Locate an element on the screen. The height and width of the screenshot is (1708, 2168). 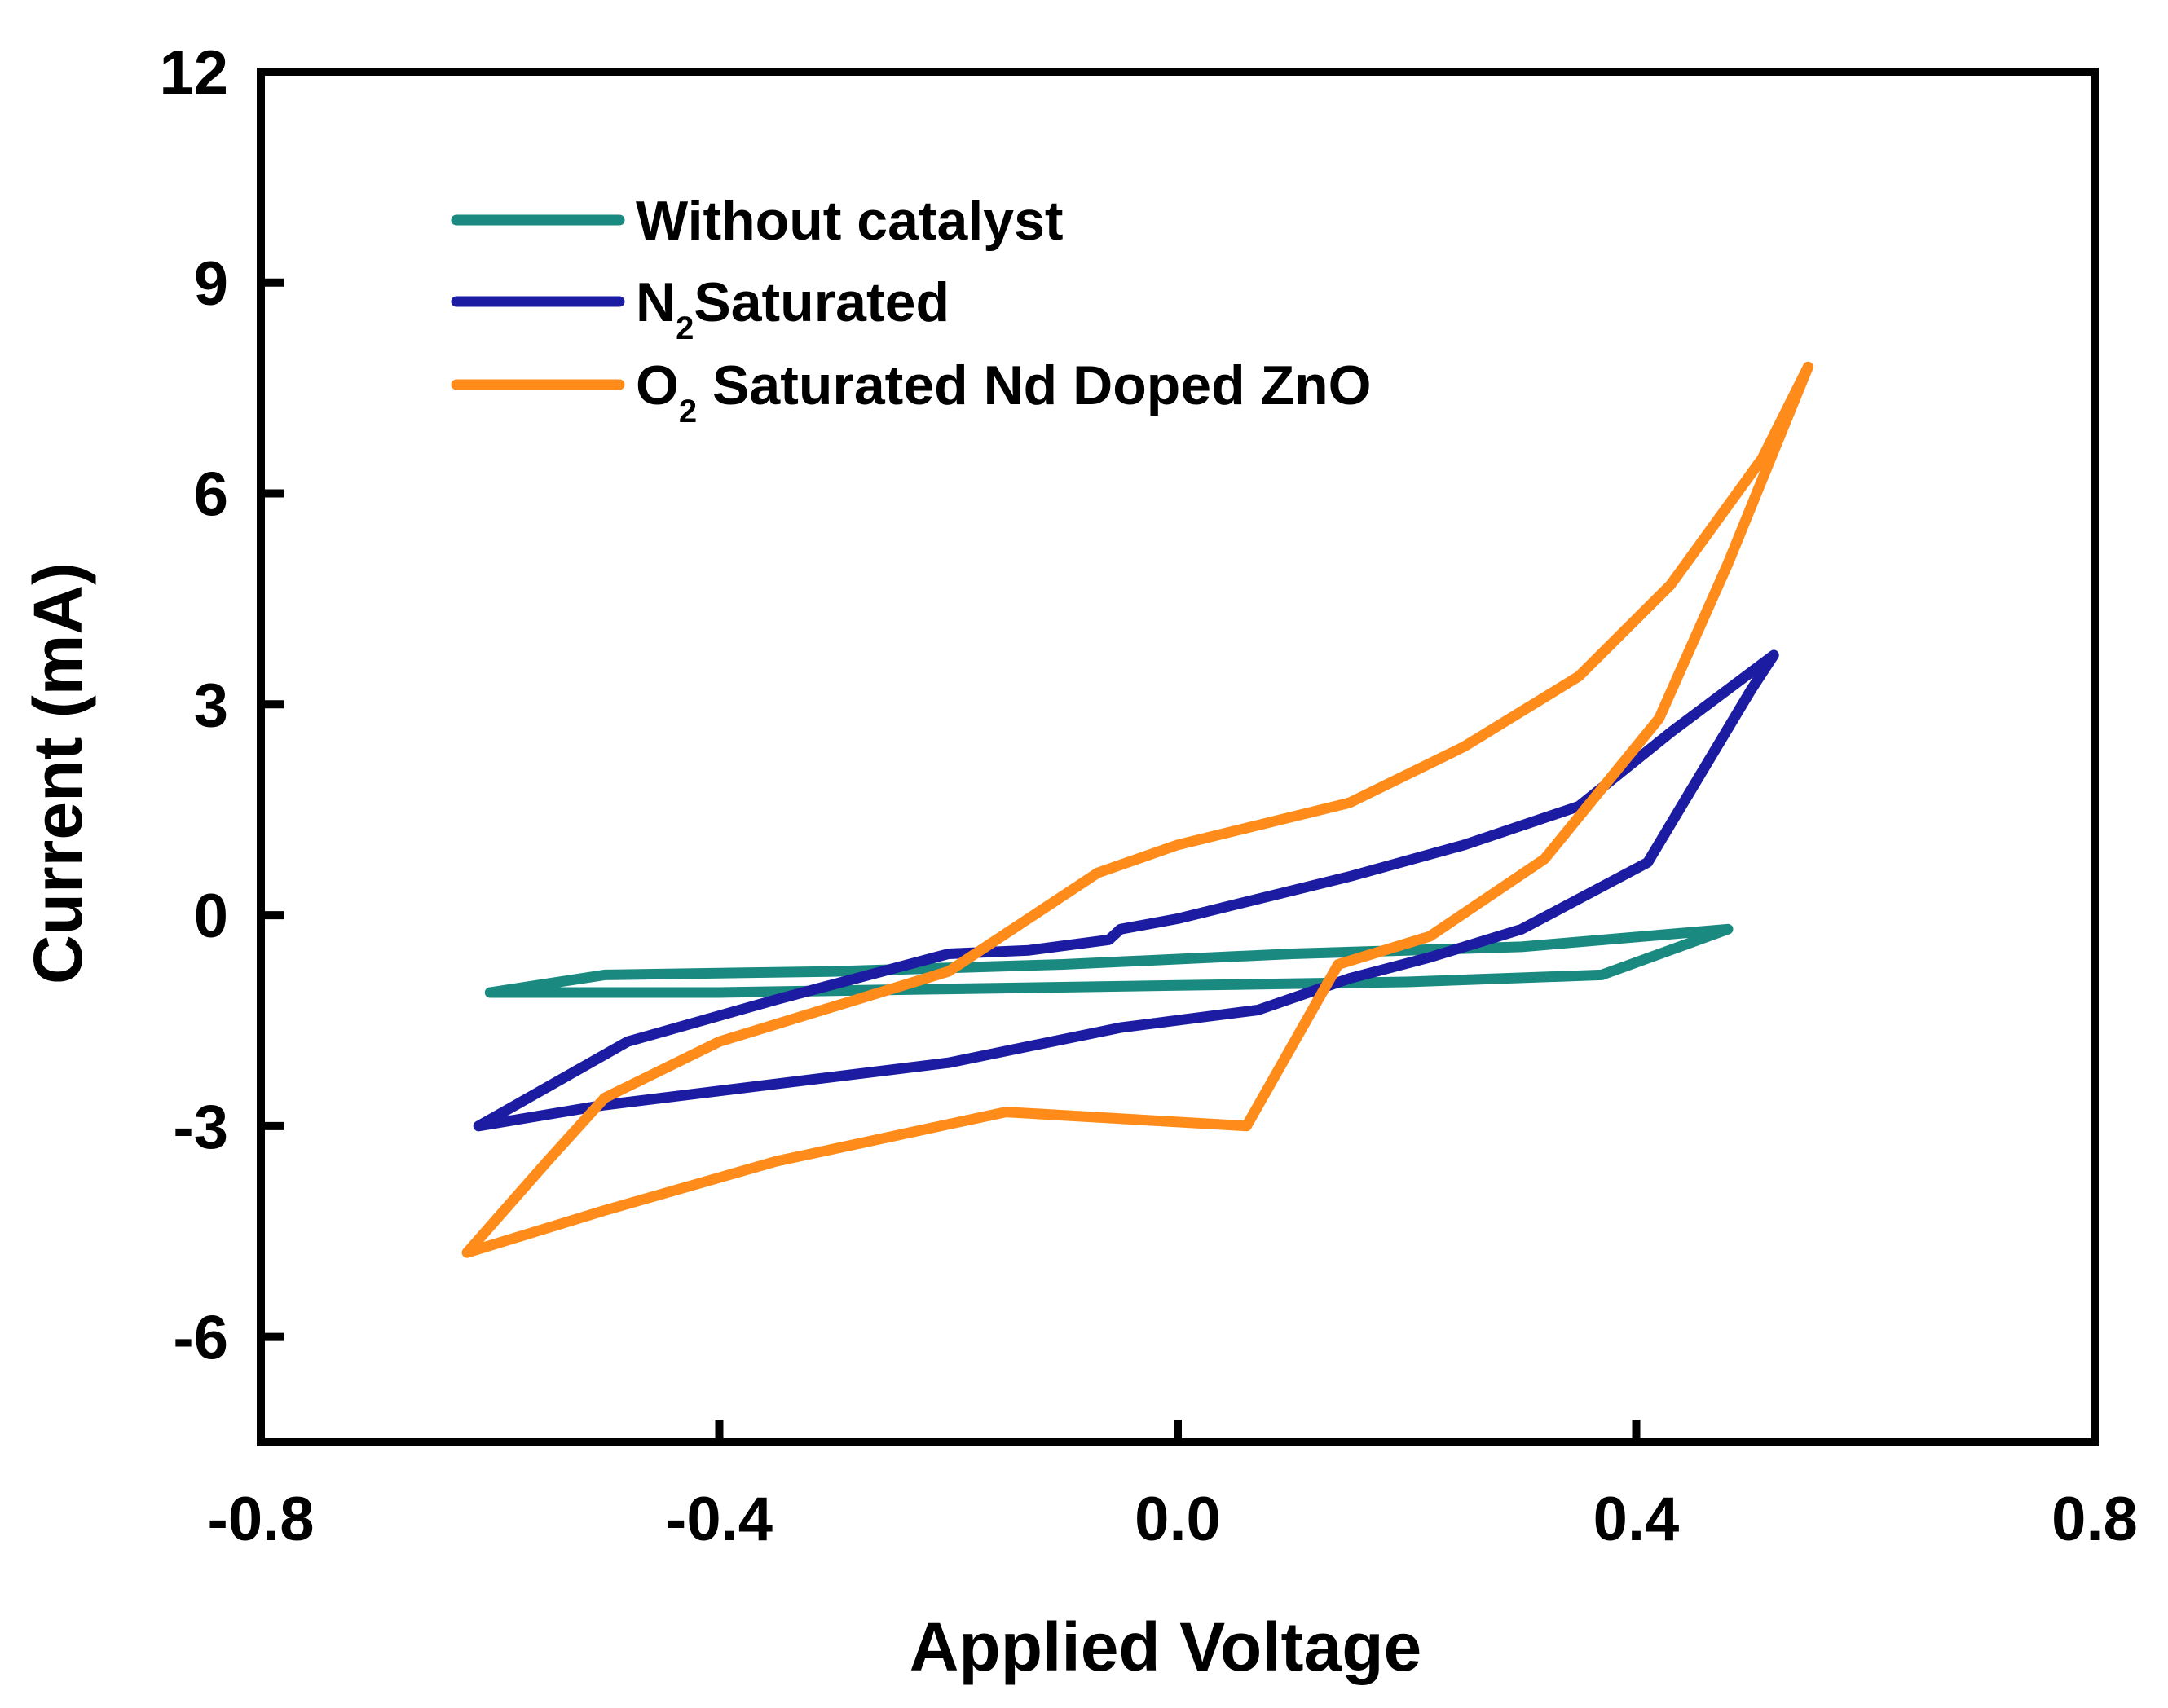
x-tick-label: -0.4 is located at coordinates (719, 1520).